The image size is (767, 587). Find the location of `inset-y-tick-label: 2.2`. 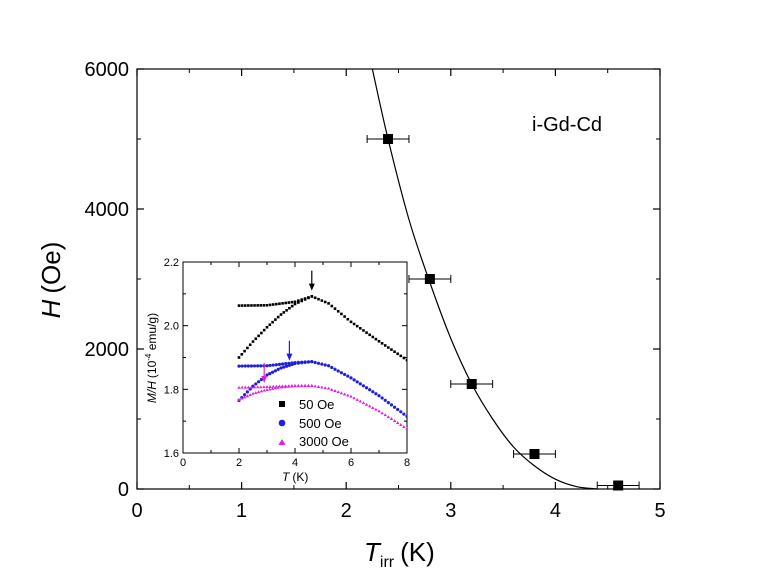

inset-y-tick-label: 2.2 is located at coordinates (171, 263).